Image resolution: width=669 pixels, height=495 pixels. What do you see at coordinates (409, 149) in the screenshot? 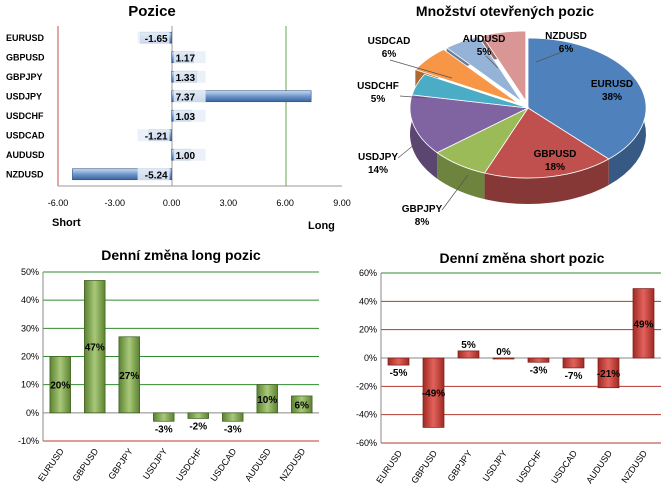
I see `pie-leader-usdjpy` at bounding box center [409, 149].